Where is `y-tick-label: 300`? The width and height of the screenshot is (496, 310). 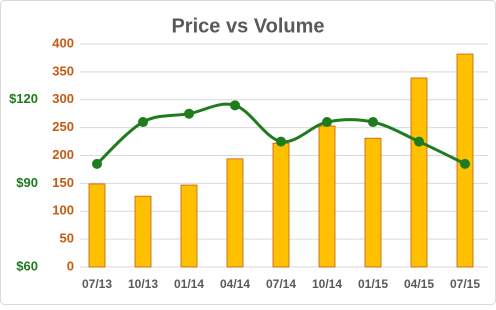 y-tick-label: 300 is located at coordinates (63, 98).